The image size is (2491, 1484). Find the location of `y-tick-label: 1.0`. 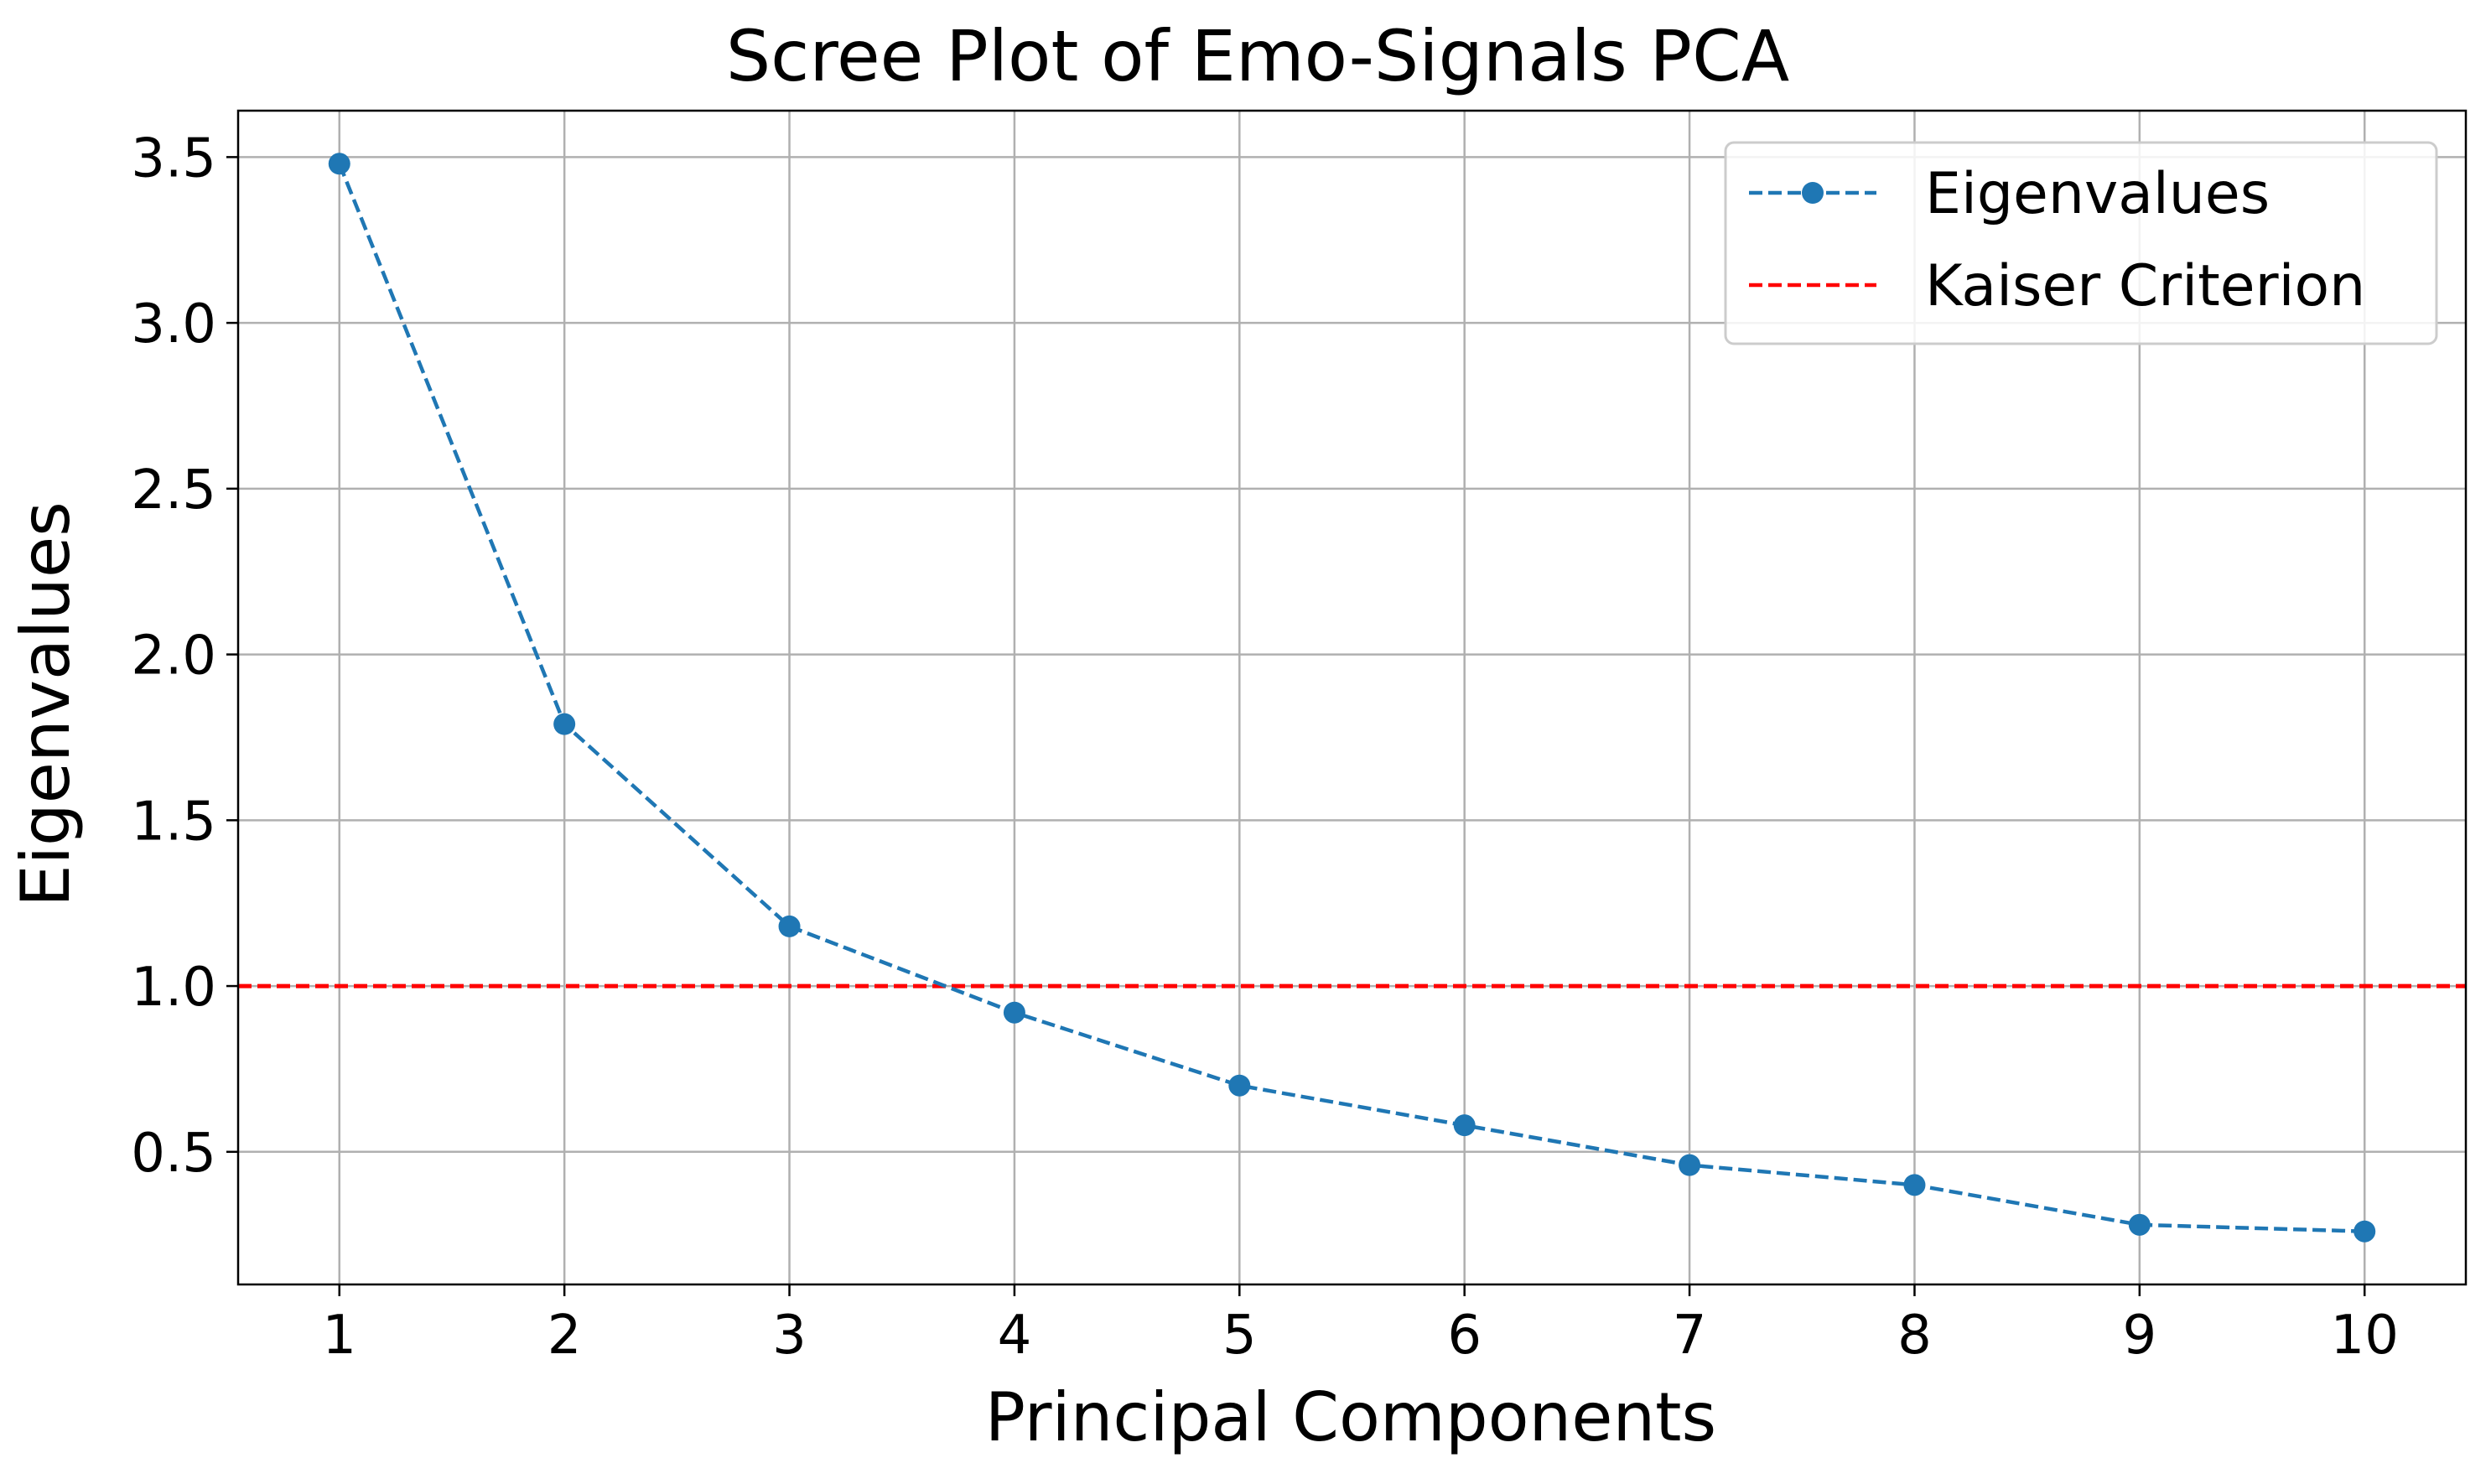

y-tick-label: 1.0 is located at coordinates (173, 988).